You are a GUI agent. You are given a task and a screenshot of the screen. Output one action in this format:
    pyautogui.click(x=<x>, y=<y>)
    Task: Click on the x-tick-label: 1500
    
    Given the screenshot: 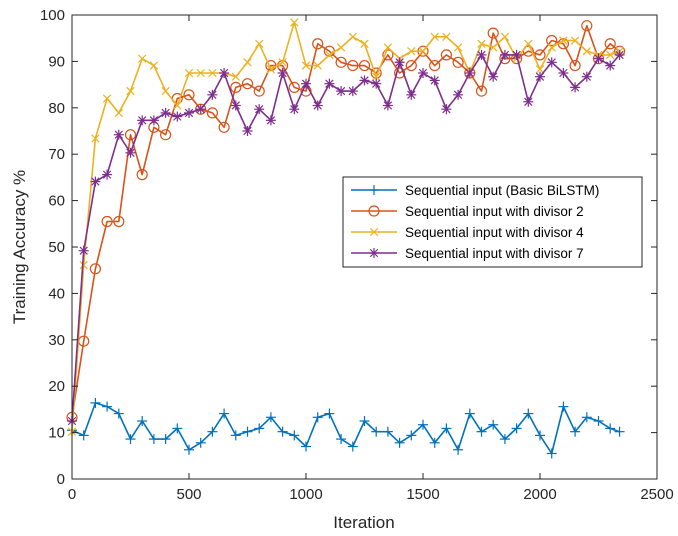 What is the action you would take?
    pyautogui.click(x=422, y=494)
    